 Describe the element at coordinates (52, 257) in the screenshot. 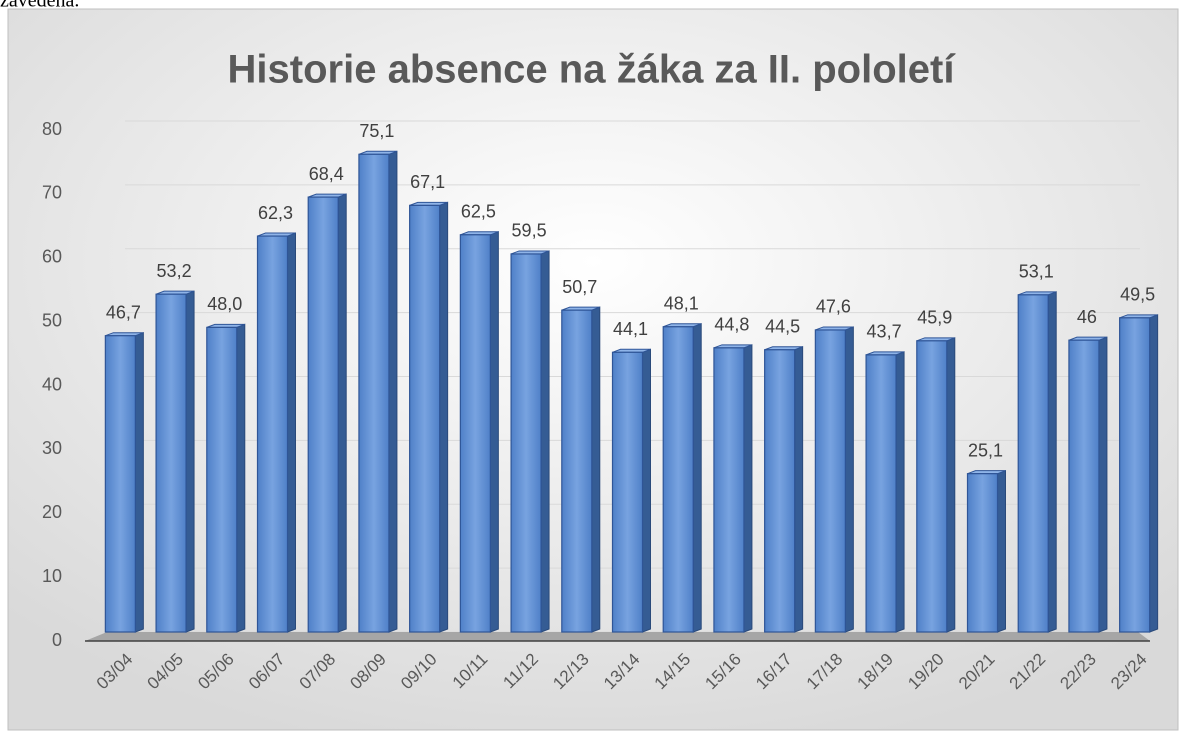

I see `y-tick-label: 60` at that location.